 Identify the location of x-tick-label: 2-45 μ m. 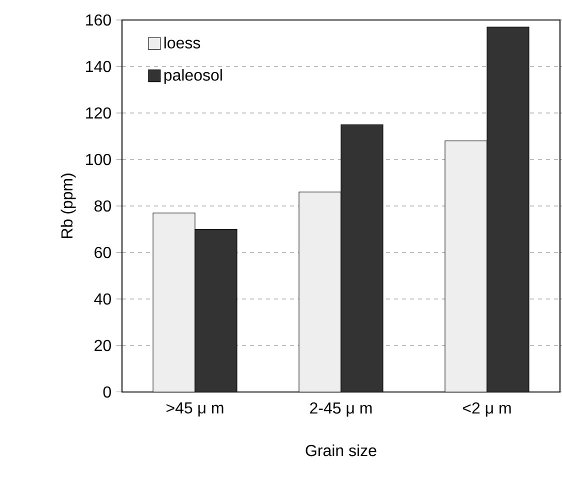
(341, 409).